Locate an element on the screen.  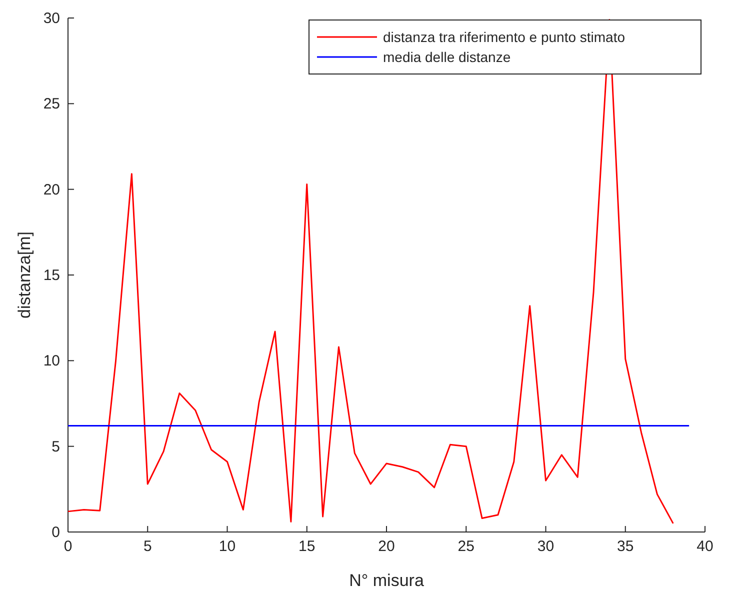
legend-label: distanza tra riferimento e punto stimato is located at coordinates (504, 37).